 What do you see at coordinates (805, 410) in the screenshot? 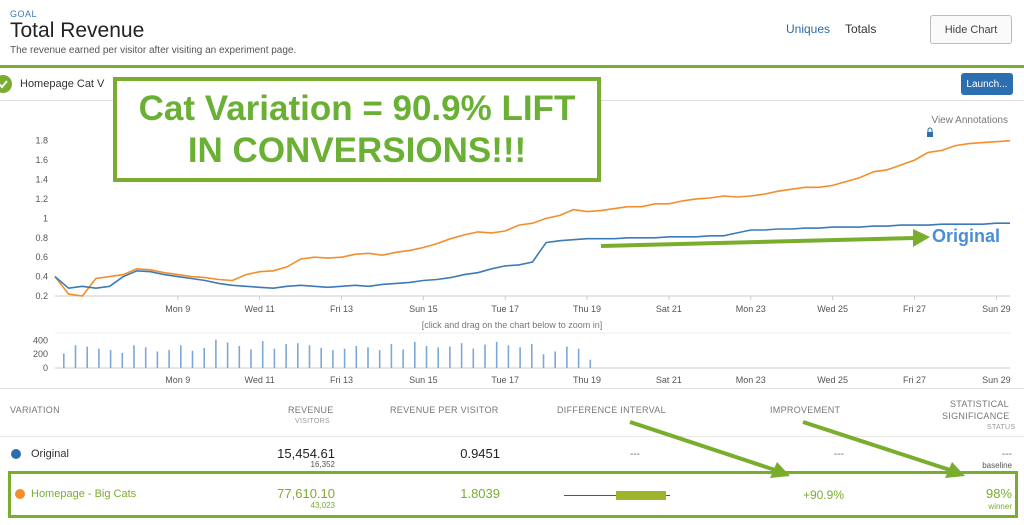
I see `header-improvement: IMPROVEMENT` at bounding box center [805, 410].